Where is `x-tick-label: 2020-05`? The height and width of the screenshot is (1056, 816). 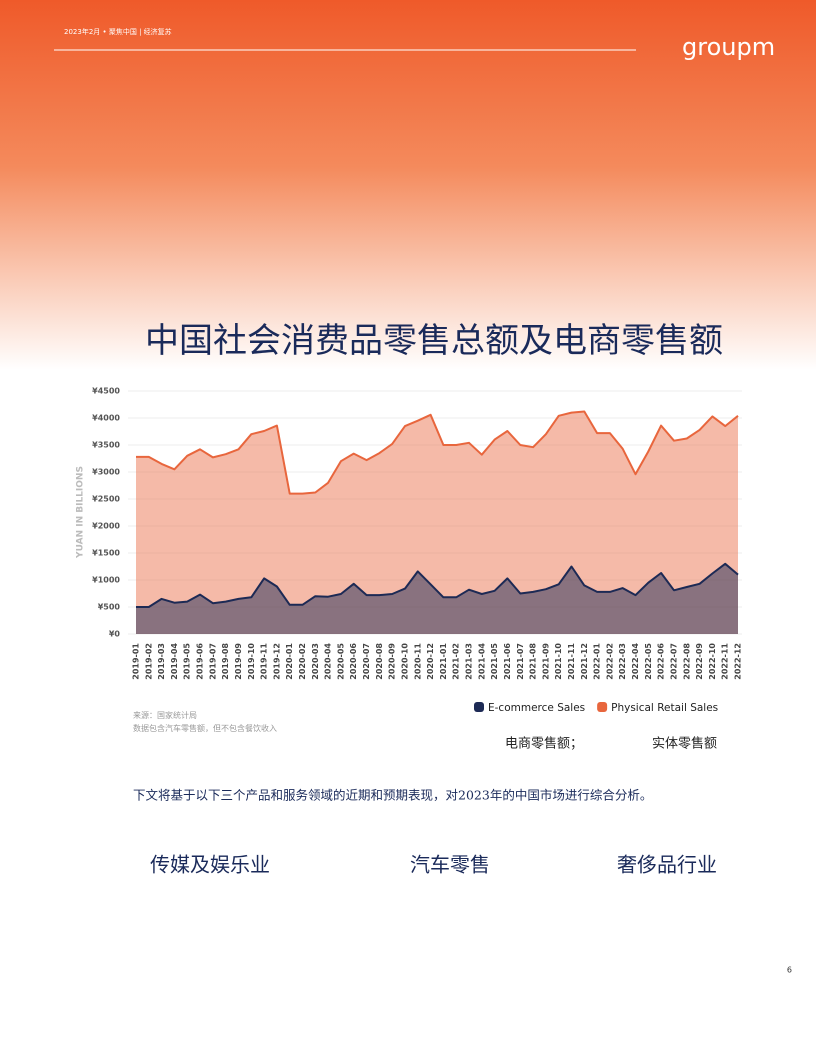
x-tick-label: 2020-05 is located at coordinates (340, 661).